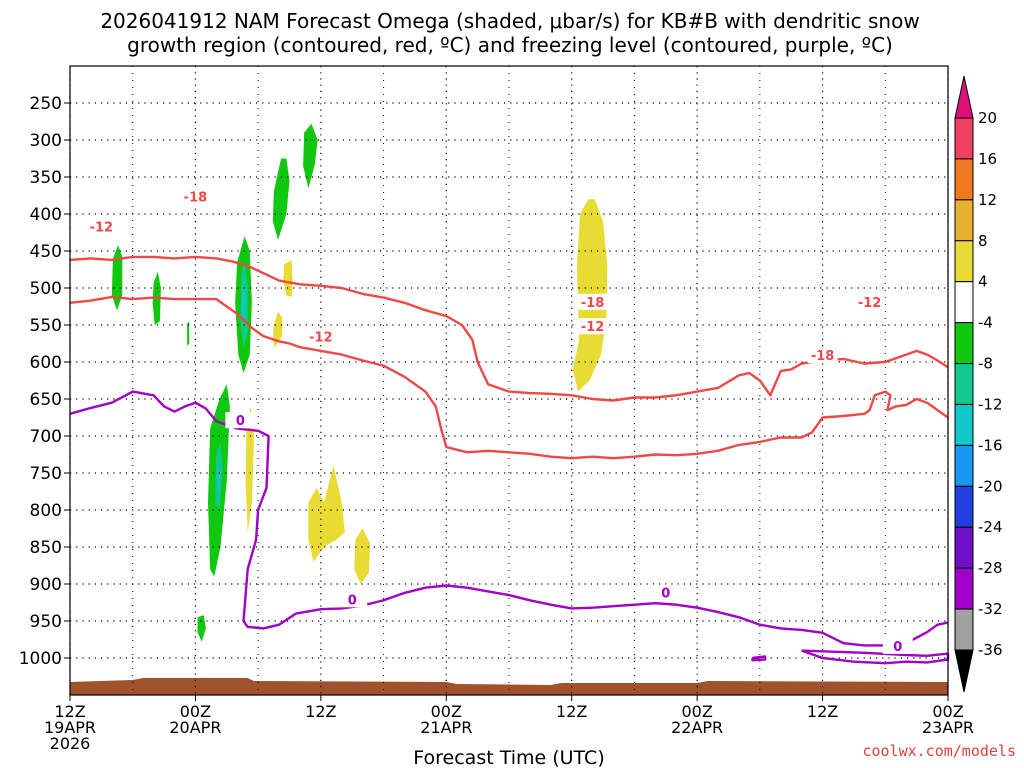  Describe the element at coordinates (987, 118) in the screenshot. I see `colorbar-label: 20` at that location.